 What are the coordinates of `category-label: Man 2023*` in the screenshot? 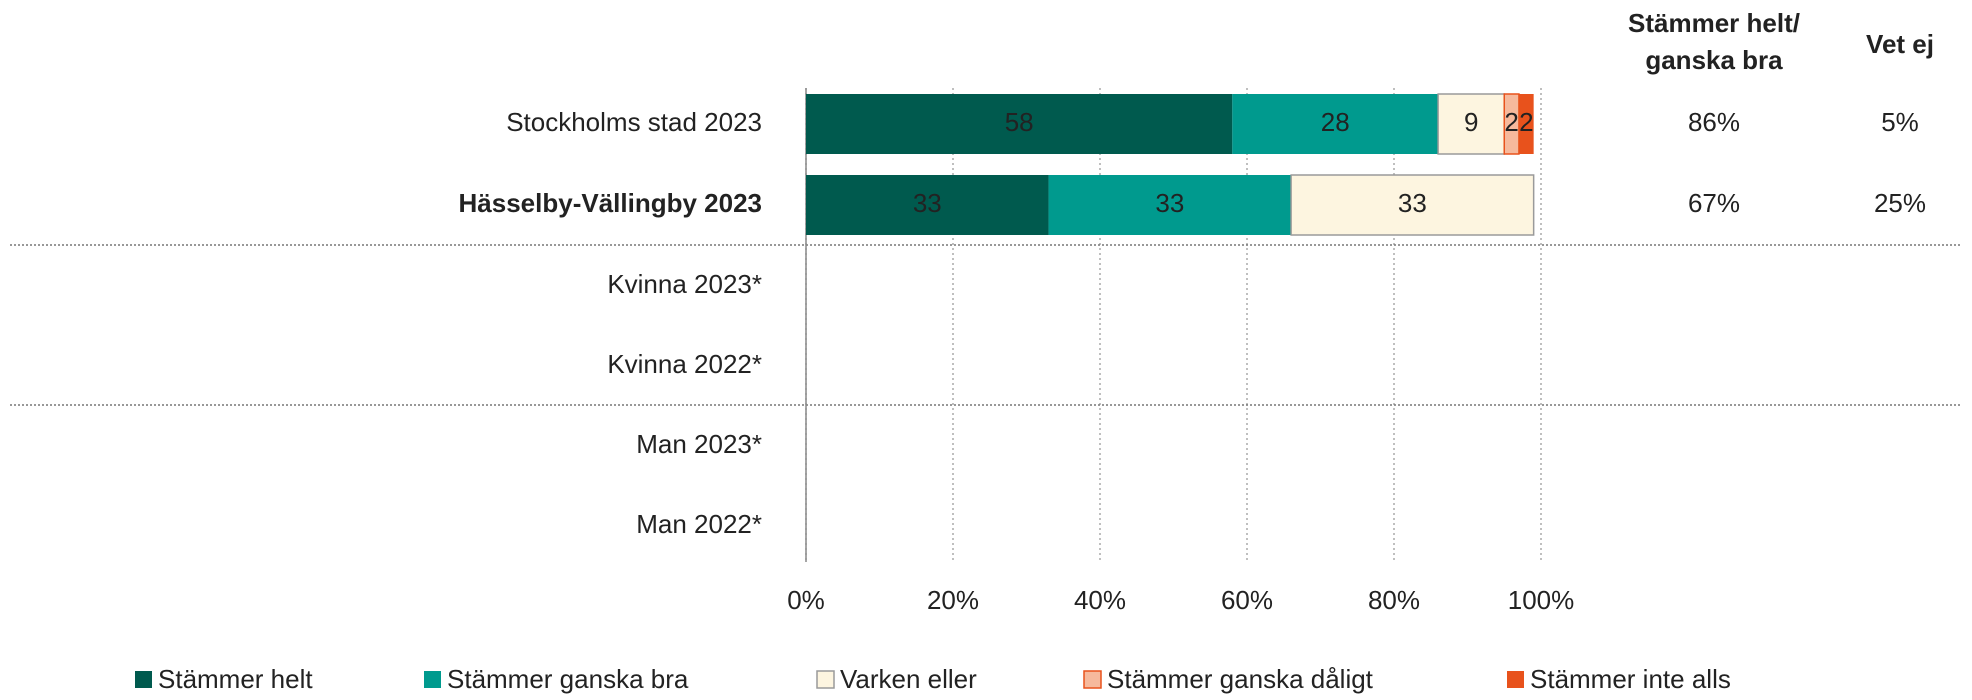 It's located at (699, 444).